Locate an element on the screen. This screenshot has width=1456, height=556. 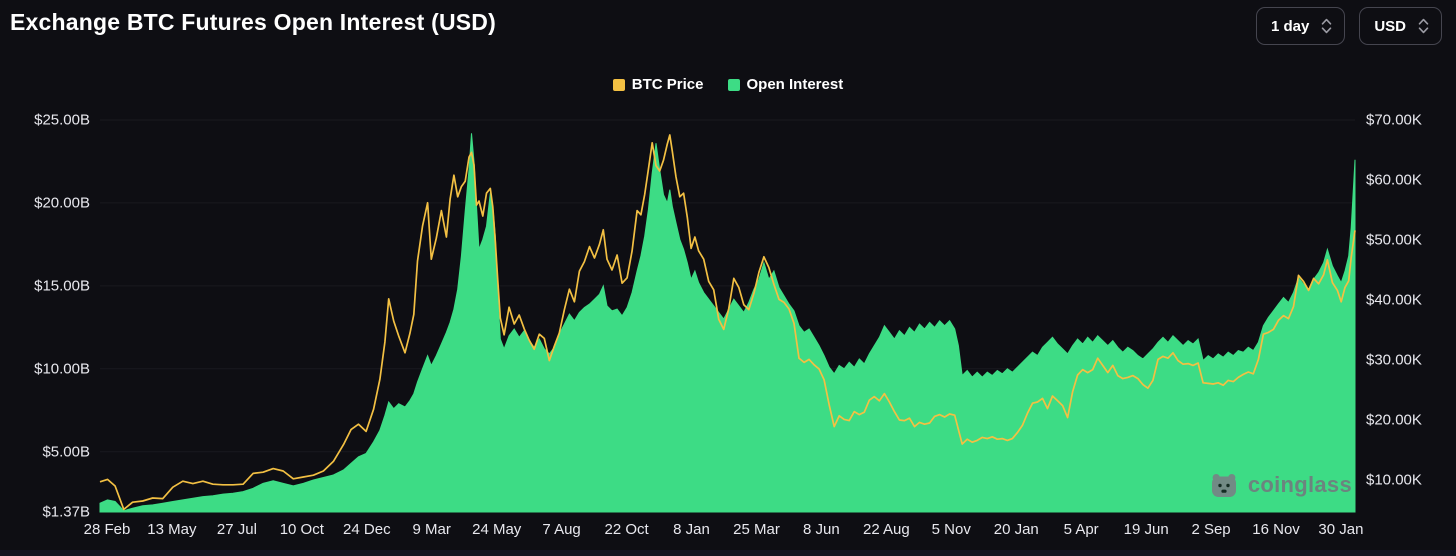
page-bottom-strip is located at coordinates (728, 553).